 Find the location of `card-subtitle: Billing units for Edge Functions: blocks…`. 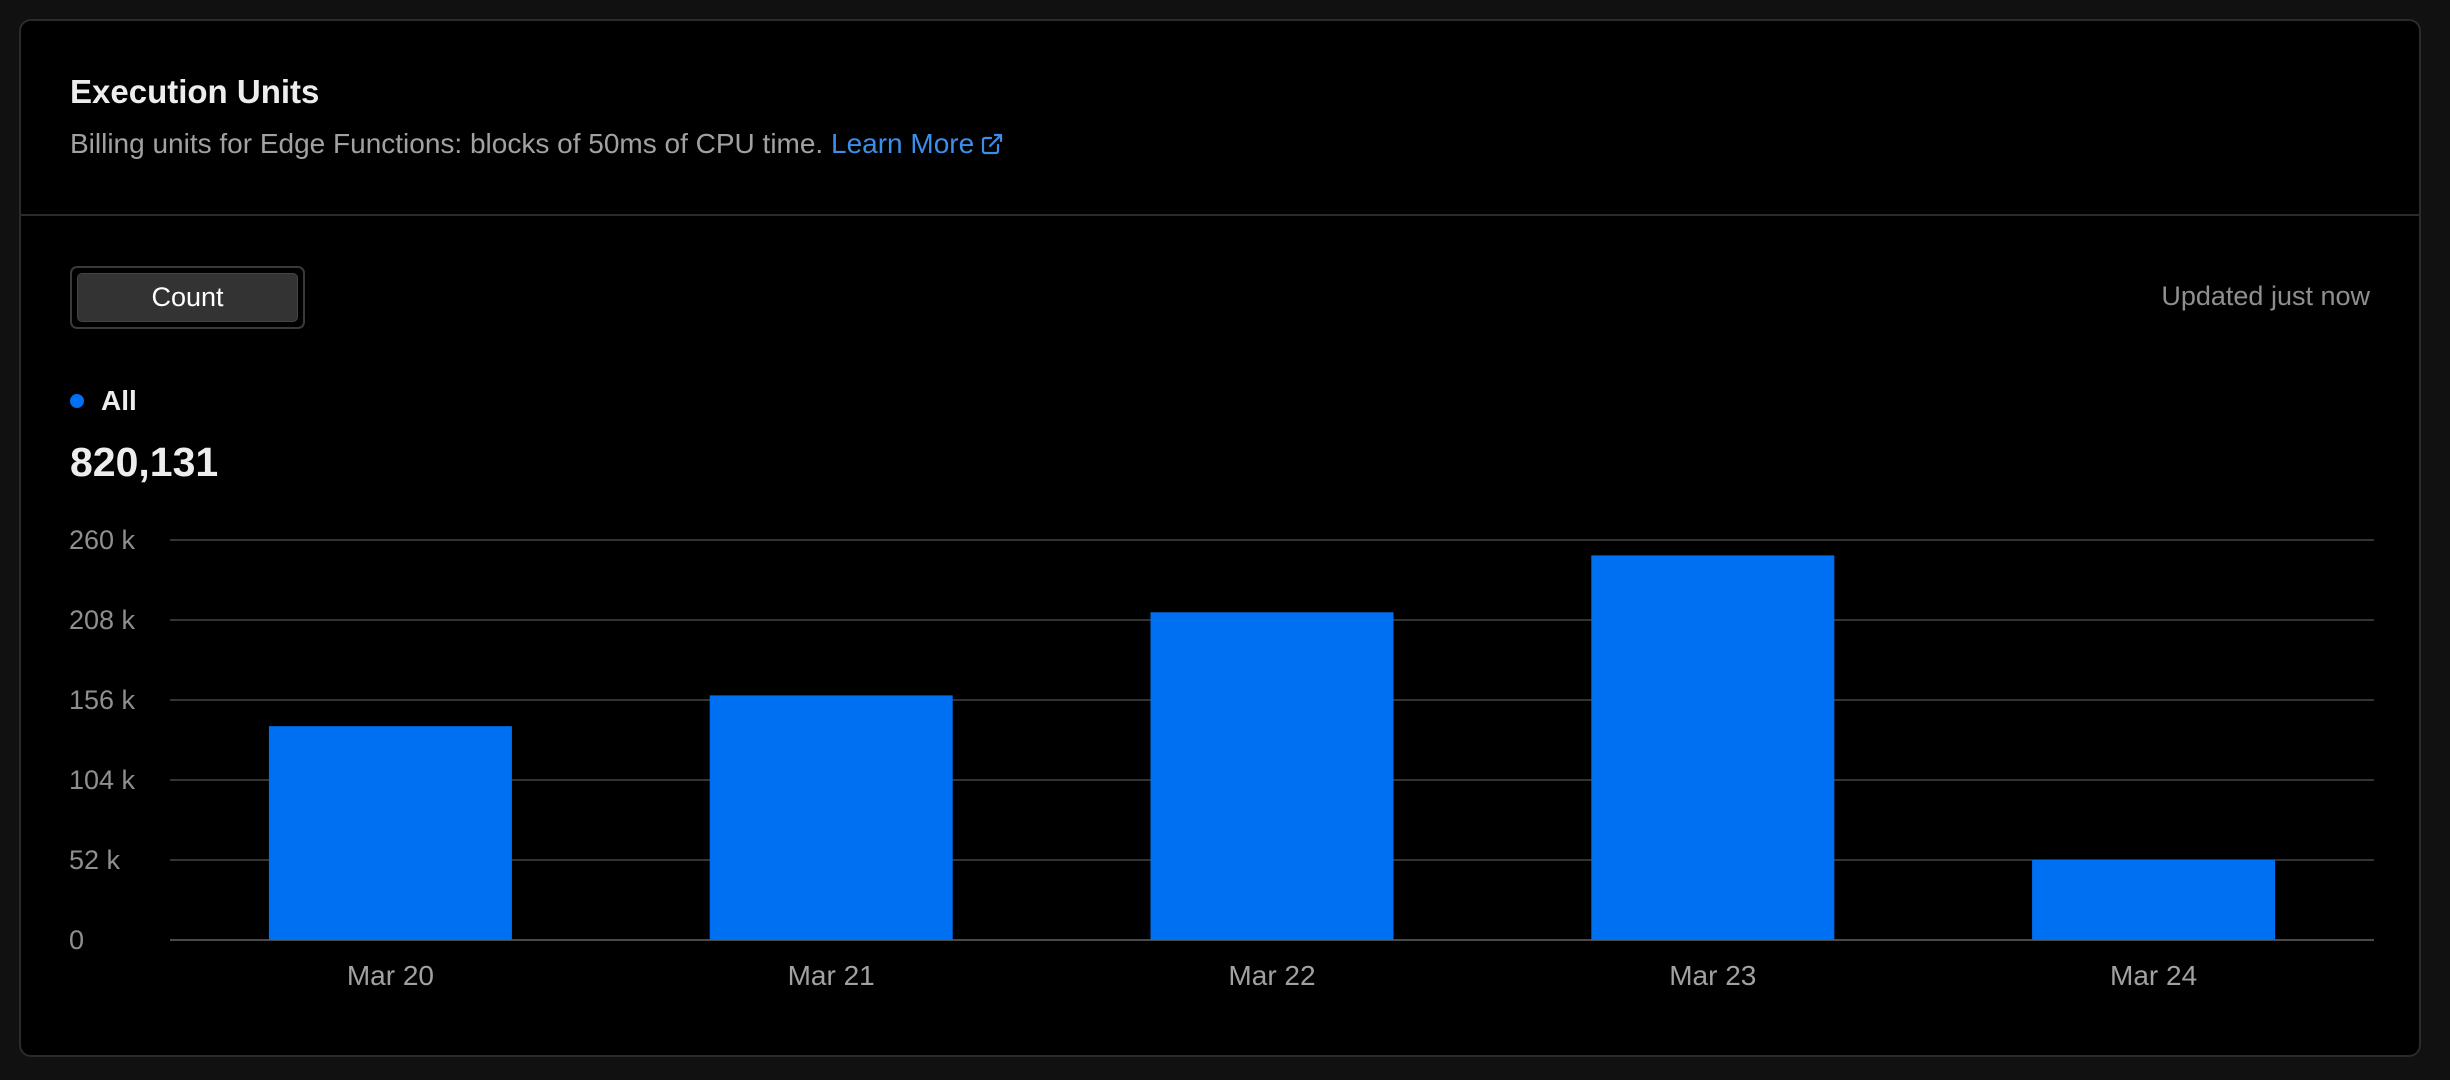

card-subtitle: Billing units for Edge Functions: blocks… is located at coordinates (537, 144).